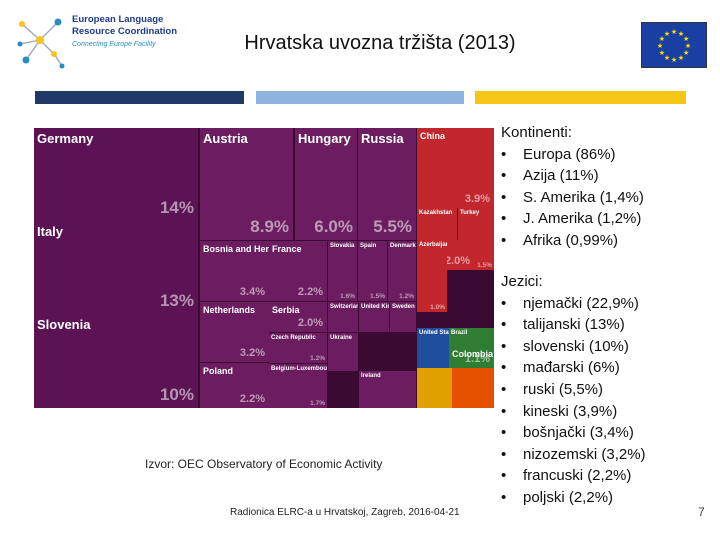  What do you see at coordinates (568, 497) in the screenshot?
I see `languages-item-label: poljski (2,2%)` at bounding box center [568, 497].